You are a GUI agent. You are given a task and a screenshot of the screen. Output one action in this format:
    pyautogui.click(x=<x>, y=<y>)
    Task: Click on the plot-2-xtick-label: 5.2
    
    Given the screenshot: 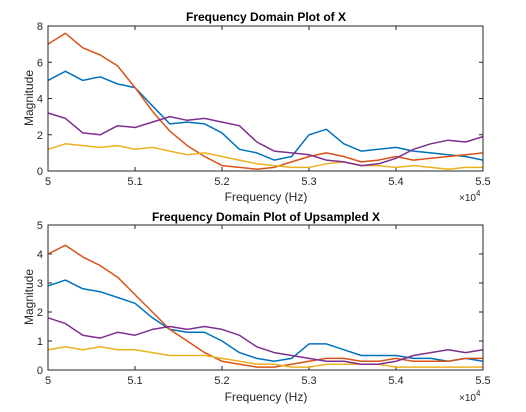 What is the action you would take?
    pyautogui.click(x=221, y=381)
    